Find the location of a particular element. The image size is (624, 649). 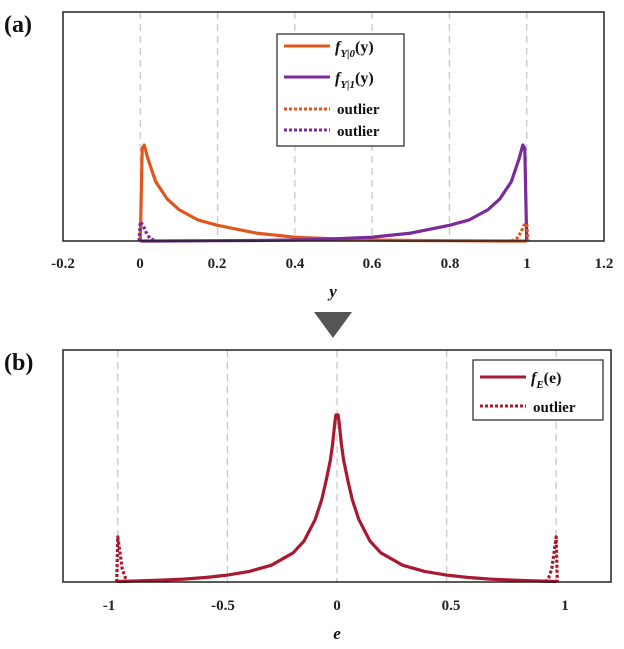

panel-a-label: (a) is located at coordinates (18, 25).